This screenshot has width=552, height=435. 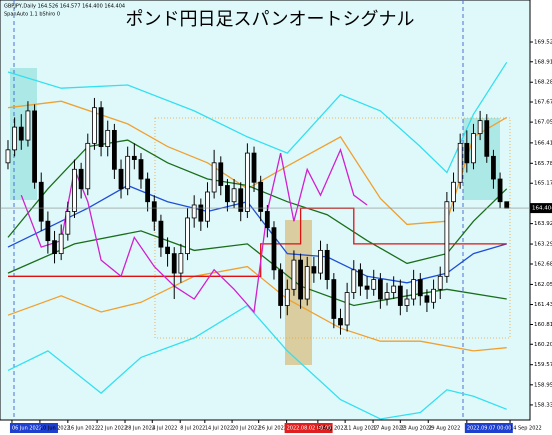 What do you see at coordinates (526, 429) in the screenshot?
I see `x-tick-label: 14 Sep 2022` at bounding box center [526, 429].